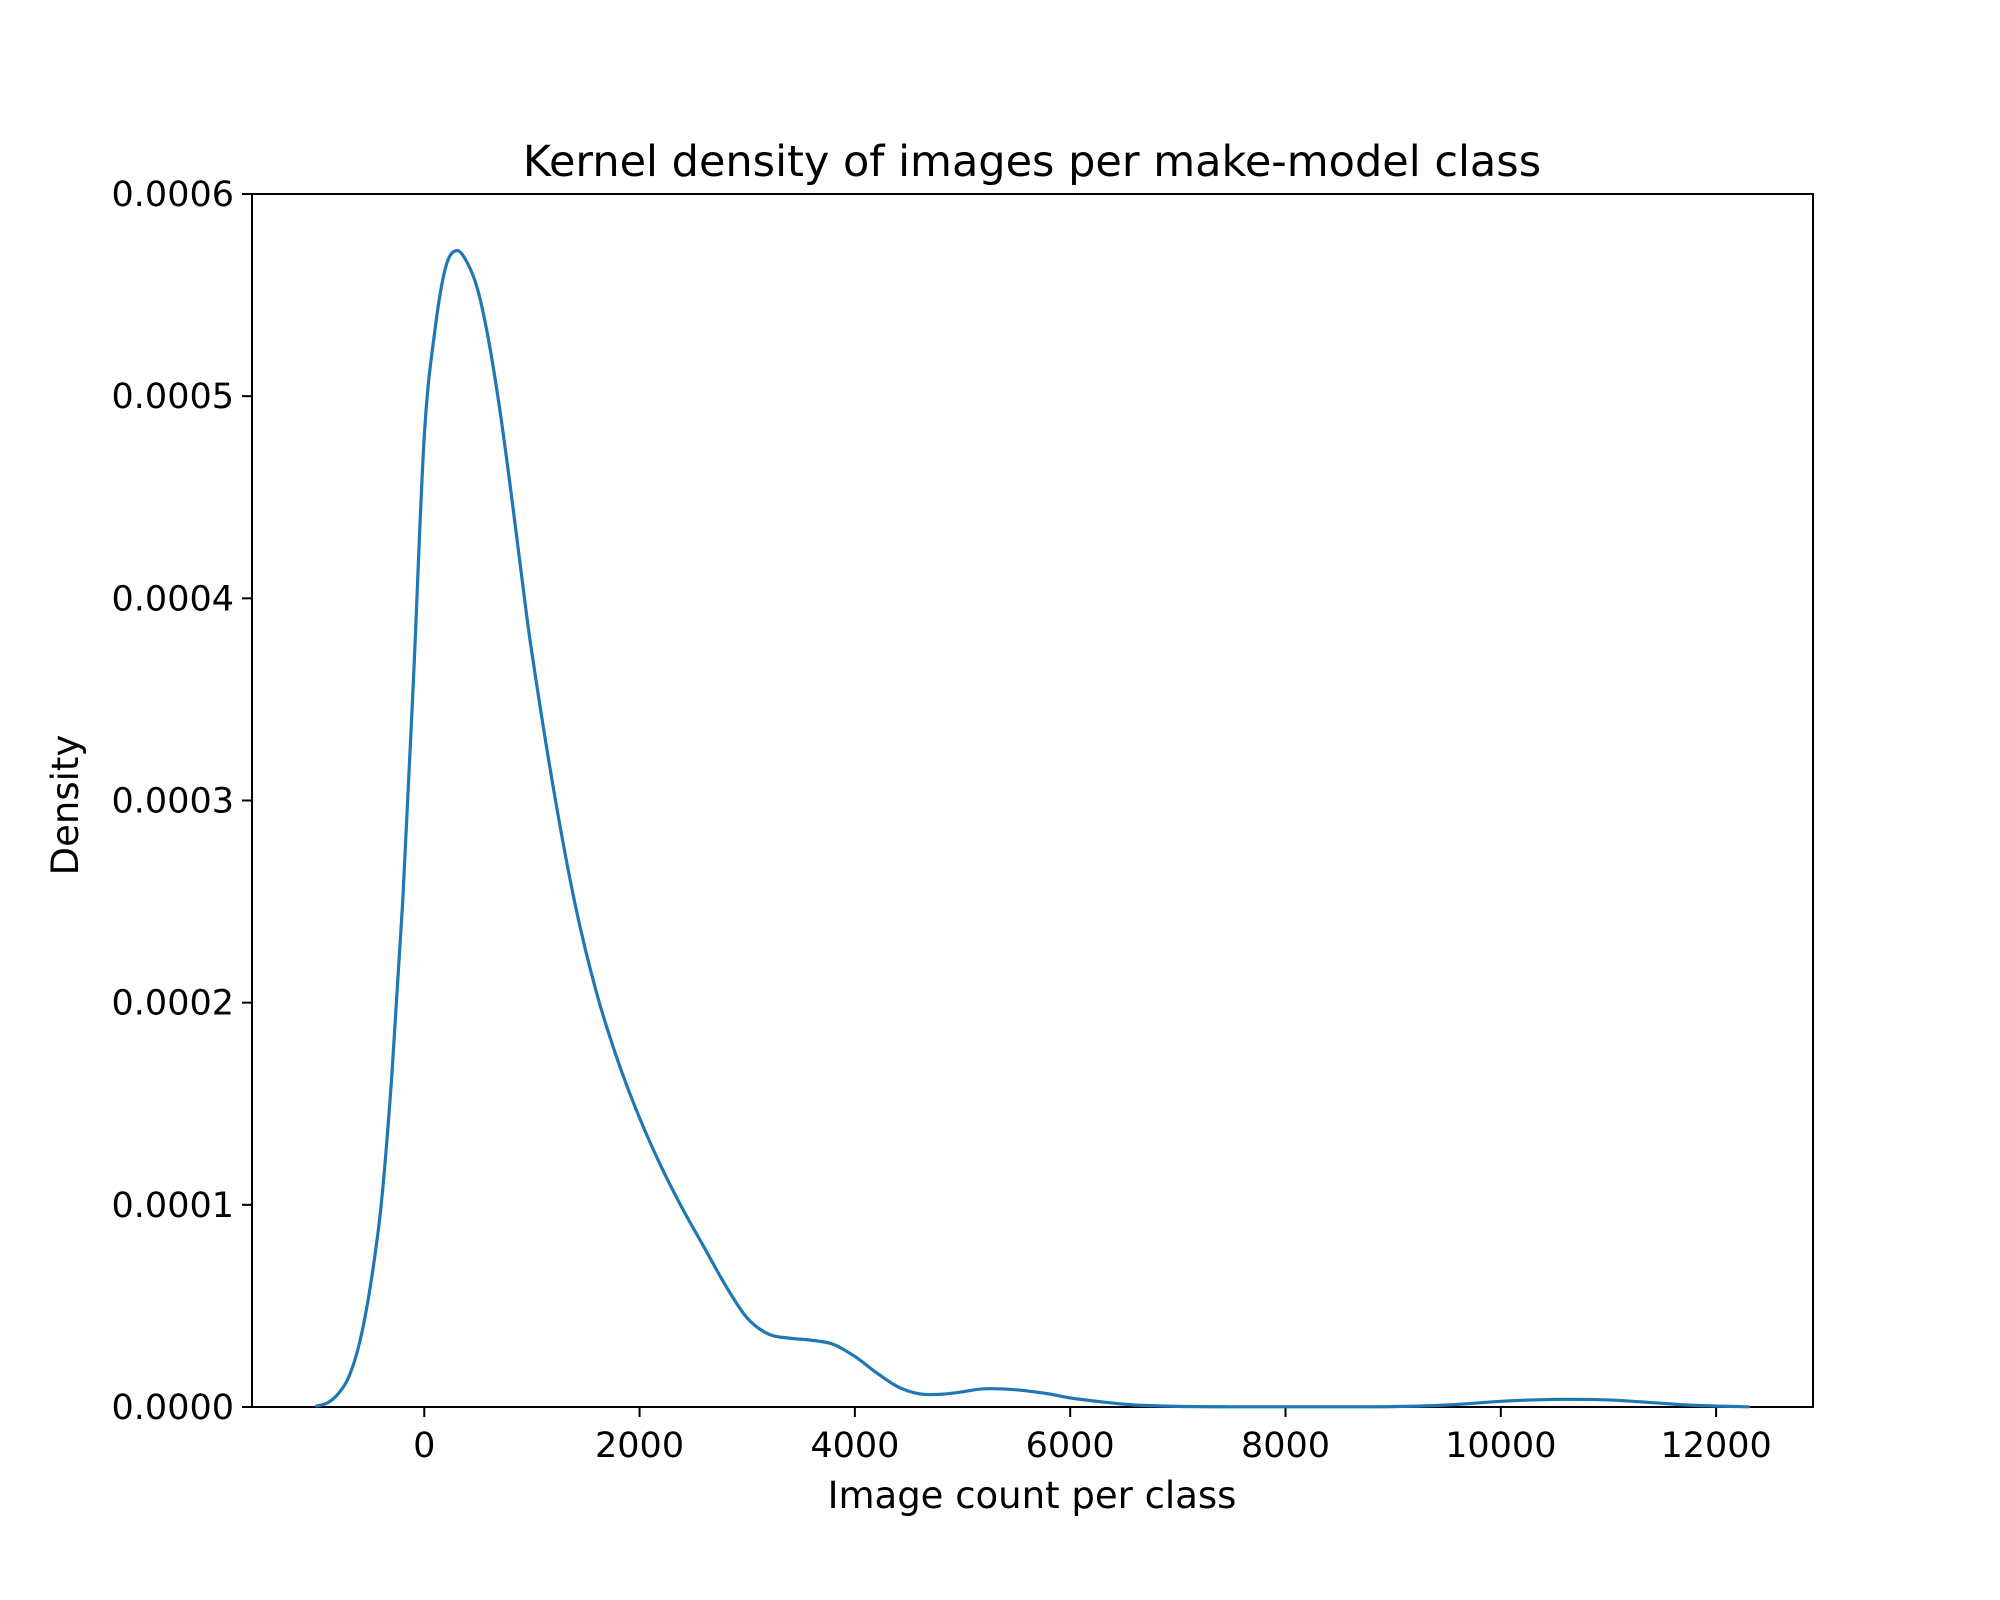 This screenshot has width=2000, height=1600. Describe the element at coordinates (1715, 1446) in the screenshot. I see `x-tick-label: 12000` at that location.